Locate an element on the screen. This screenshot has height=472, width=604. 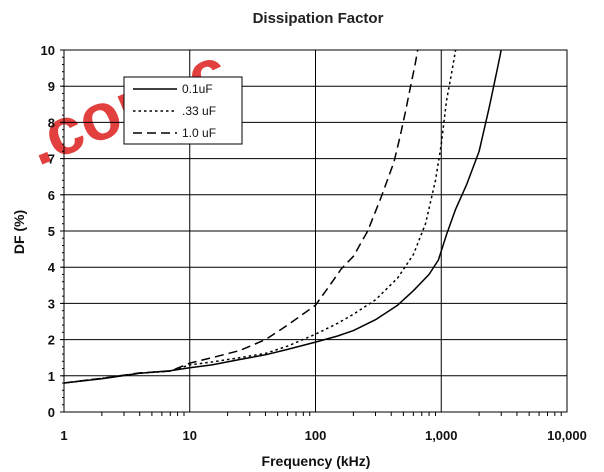
y-tick-label: 3 is located at coordinates (51, 303).